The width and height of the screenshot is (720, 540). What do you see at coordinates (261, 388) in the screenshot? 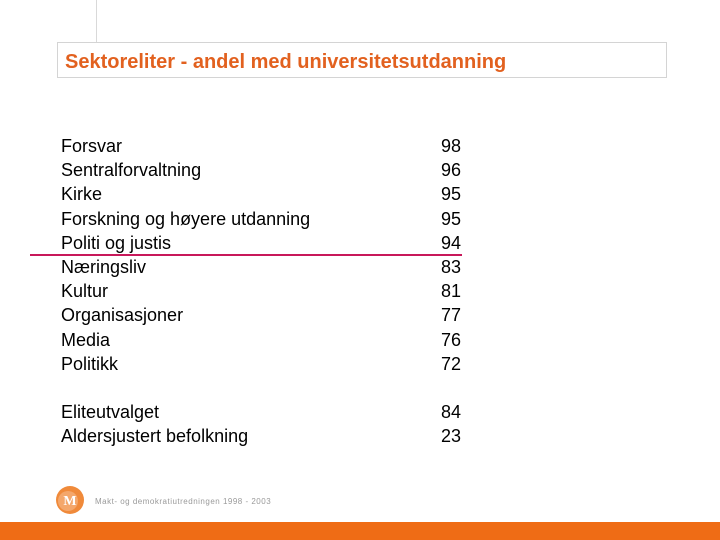
I see `row-spacer` at bounding box center [261, 388].